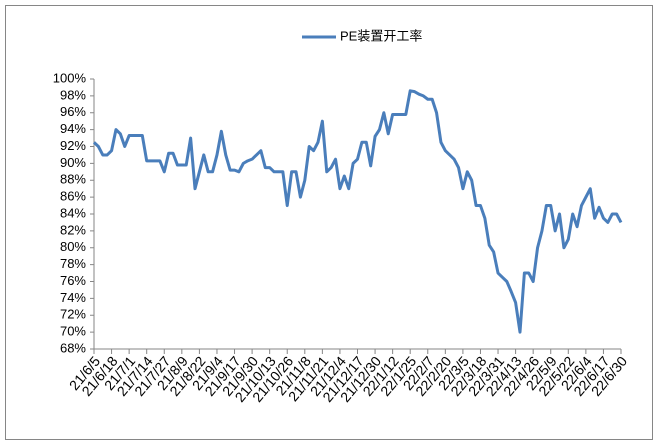 The width and height of the screenshot is (659, 447). I want to click on y-tick-label: 78%, so click(73, 263).